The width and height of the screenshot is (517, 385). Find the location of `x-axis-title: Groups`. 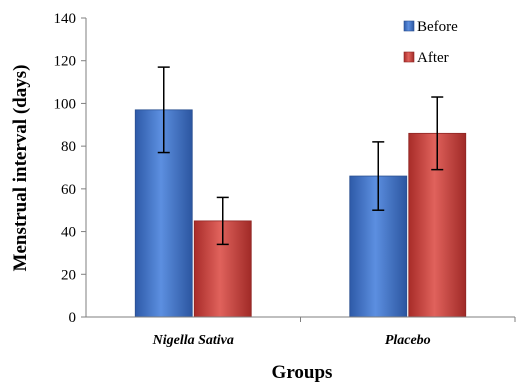

x-axis-title: Groups is located at coordinates (302, 372).